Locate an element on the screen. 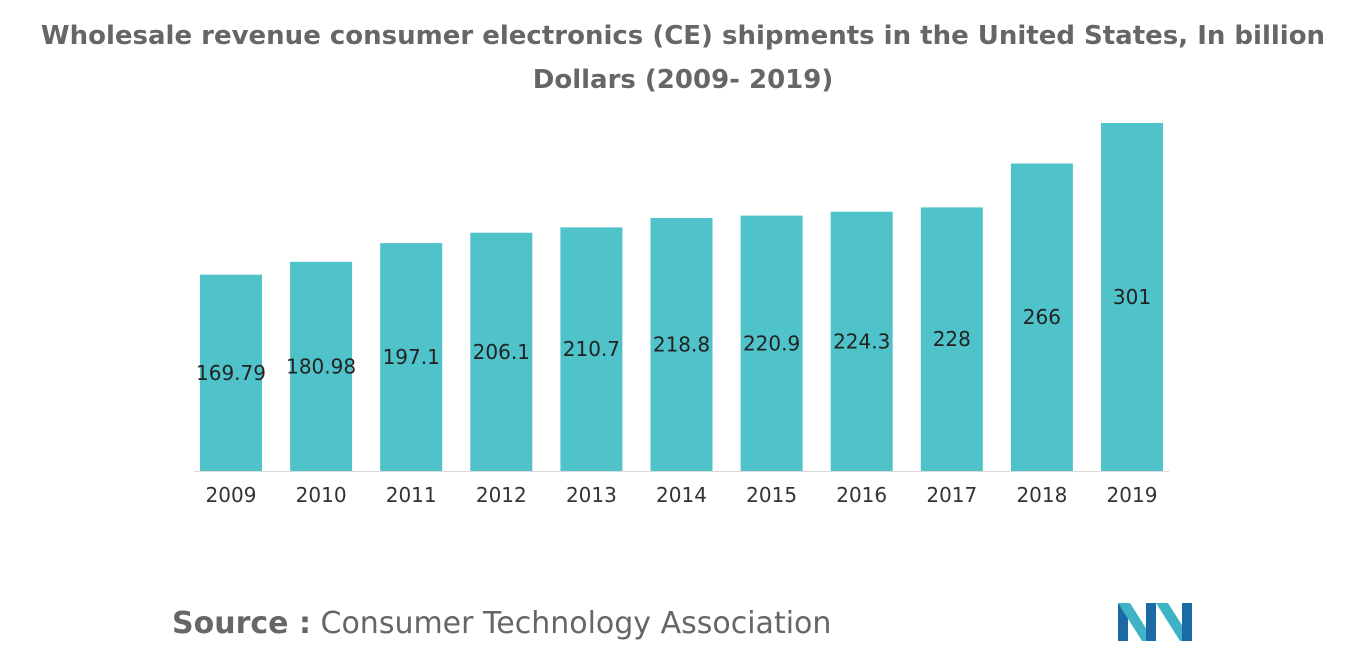 This screenshot has width=1366, height=655. data-label-2012: 206.1 is located at coordinates (501, 352).